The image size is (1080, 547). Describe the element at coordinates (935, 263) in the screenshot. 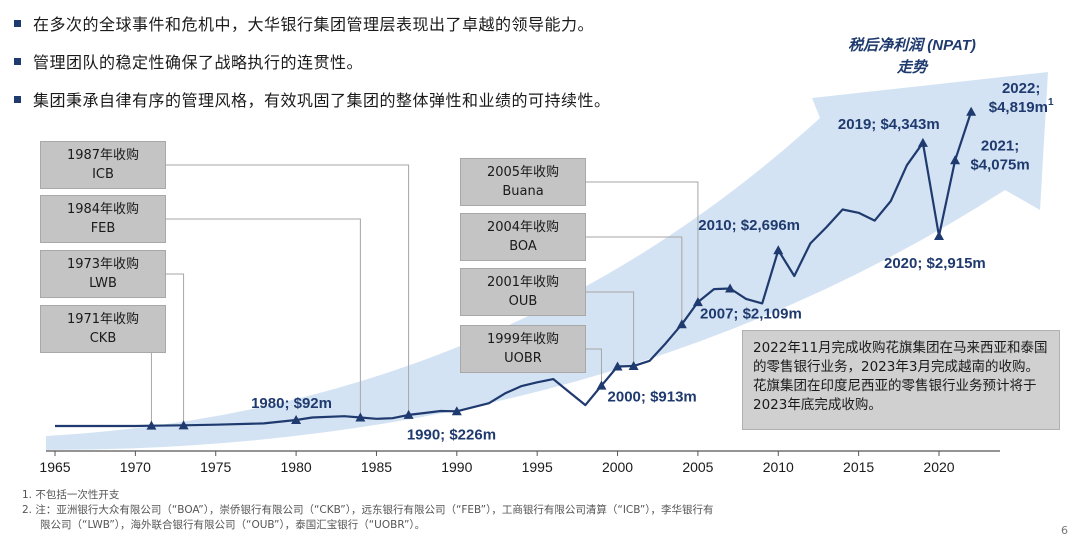

I see `annotation-2020: 2020; $2,915m` at that location.